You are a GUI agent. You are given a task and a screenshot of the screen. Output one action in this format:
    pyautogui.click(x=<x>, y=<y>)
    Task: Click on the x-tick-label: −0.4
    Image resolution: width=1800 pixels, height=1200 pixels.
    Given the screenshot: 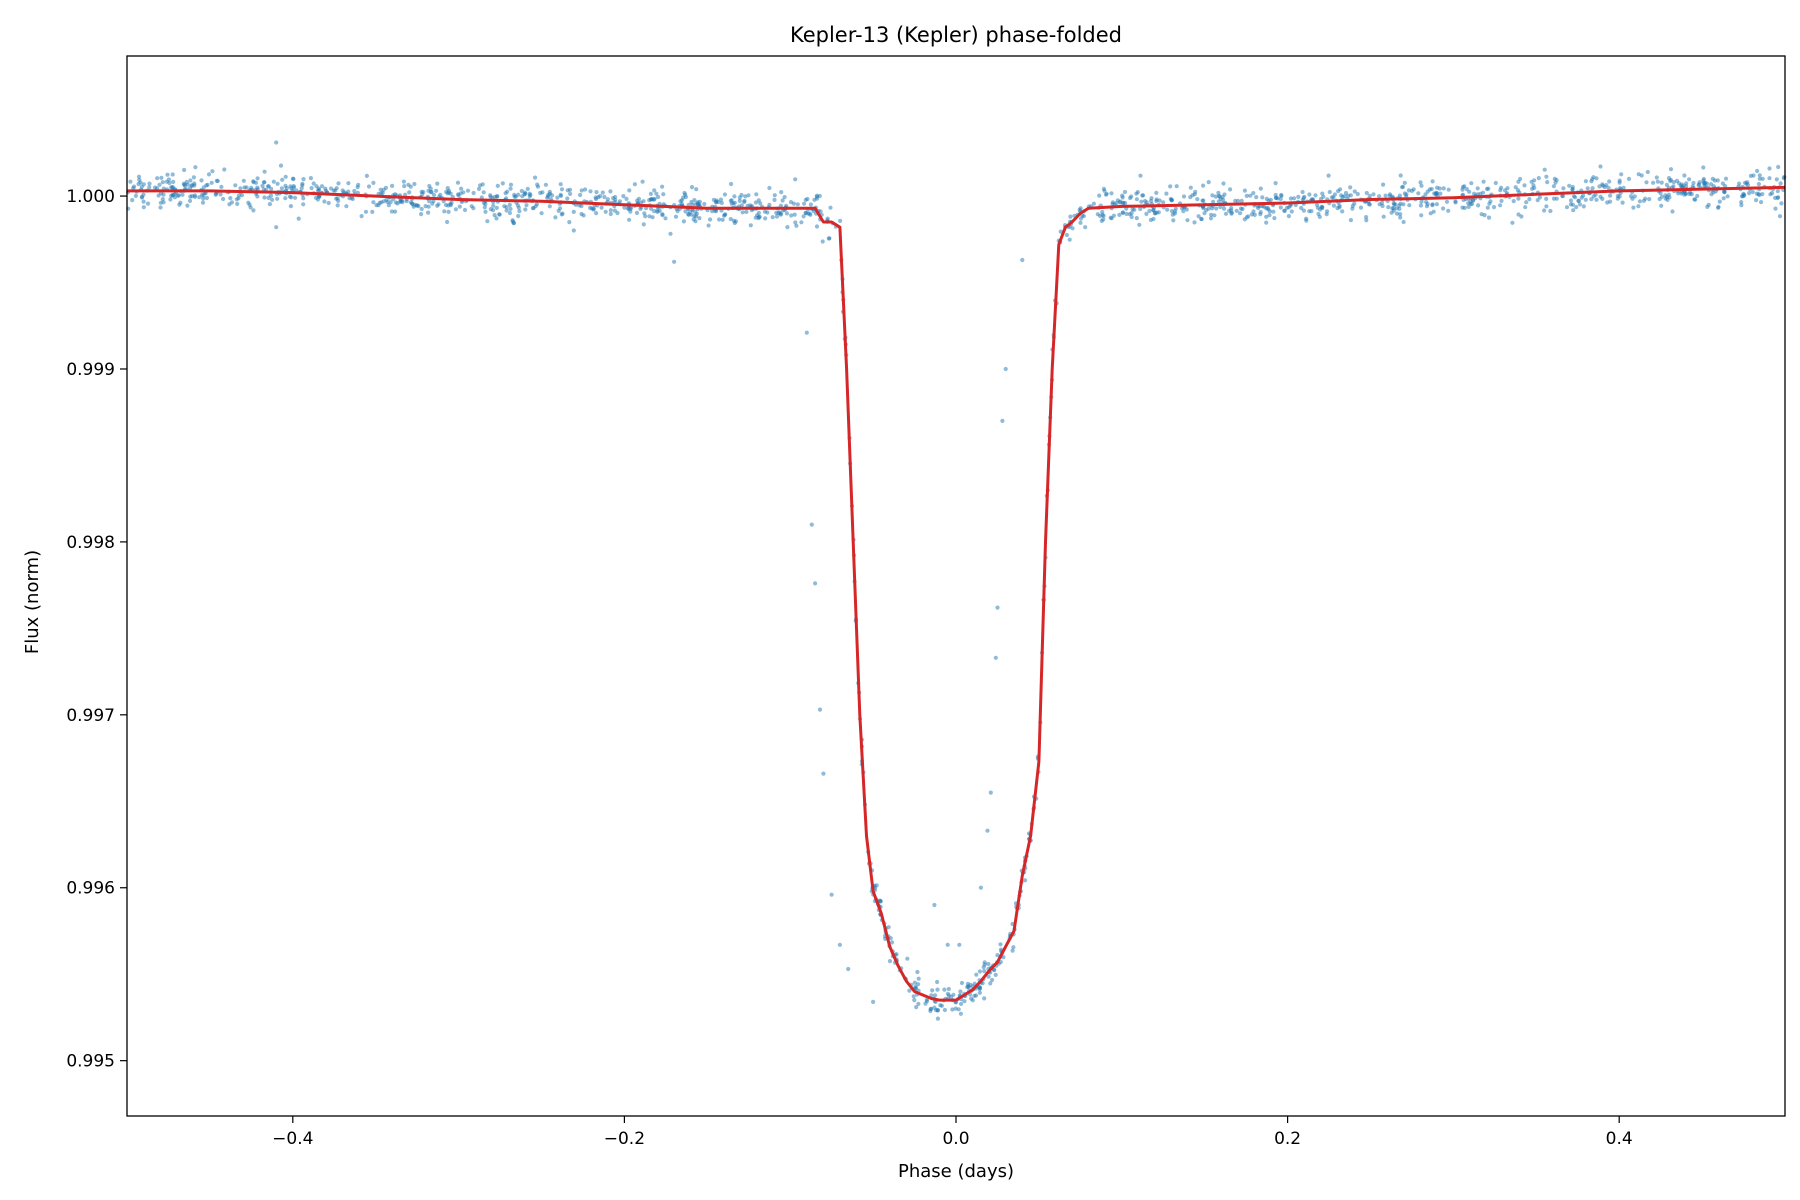 What is the action you would take?
    pyautogui.click(x=292, y=1139)
    